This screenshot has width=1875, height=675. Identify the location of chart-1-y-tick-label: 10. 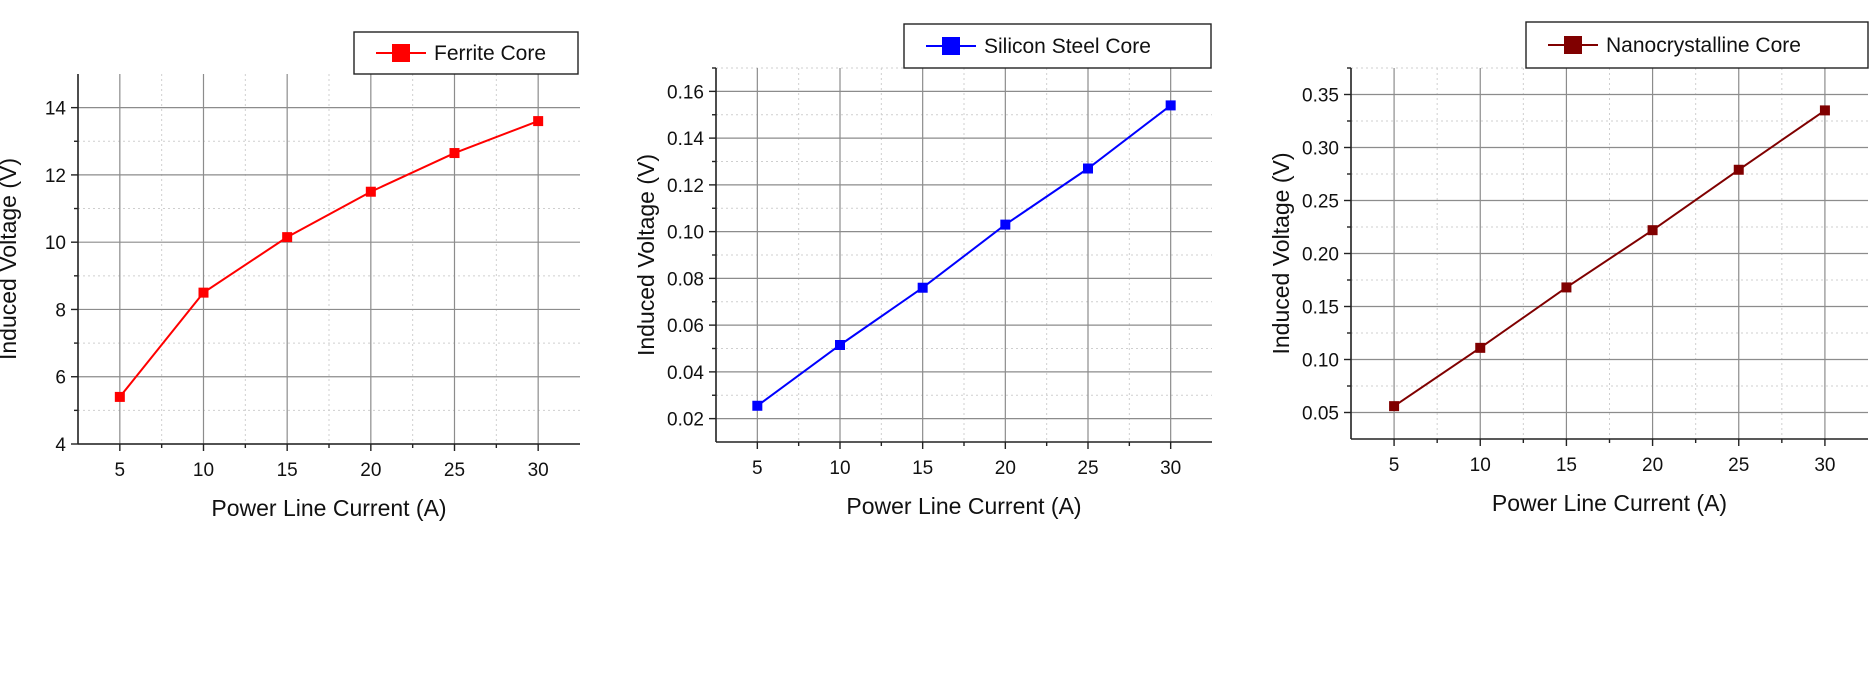
(55, 243).